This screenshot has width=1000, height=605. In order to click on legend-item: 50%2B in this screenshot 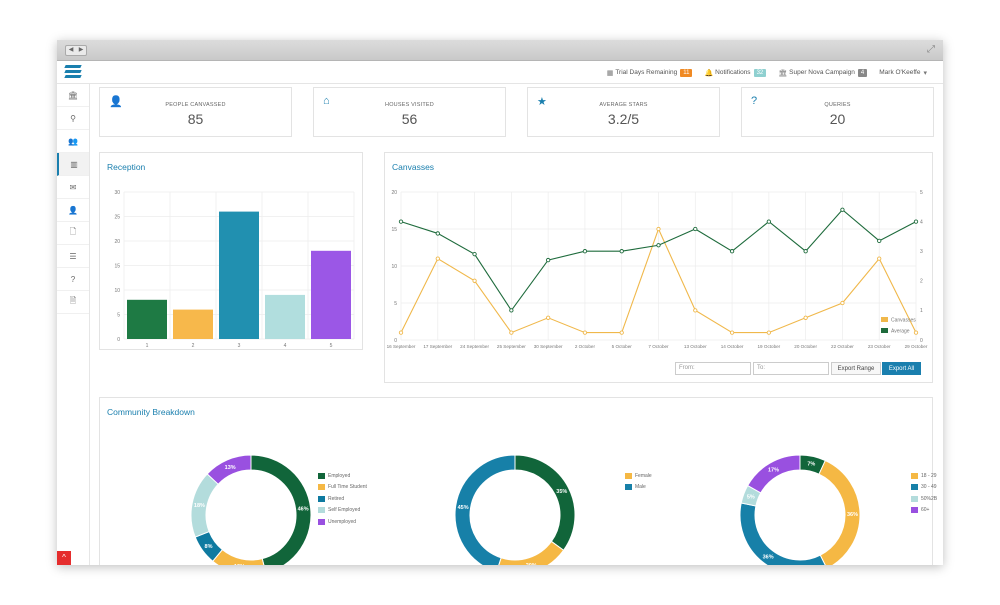, I will do `click(924, 499)`.